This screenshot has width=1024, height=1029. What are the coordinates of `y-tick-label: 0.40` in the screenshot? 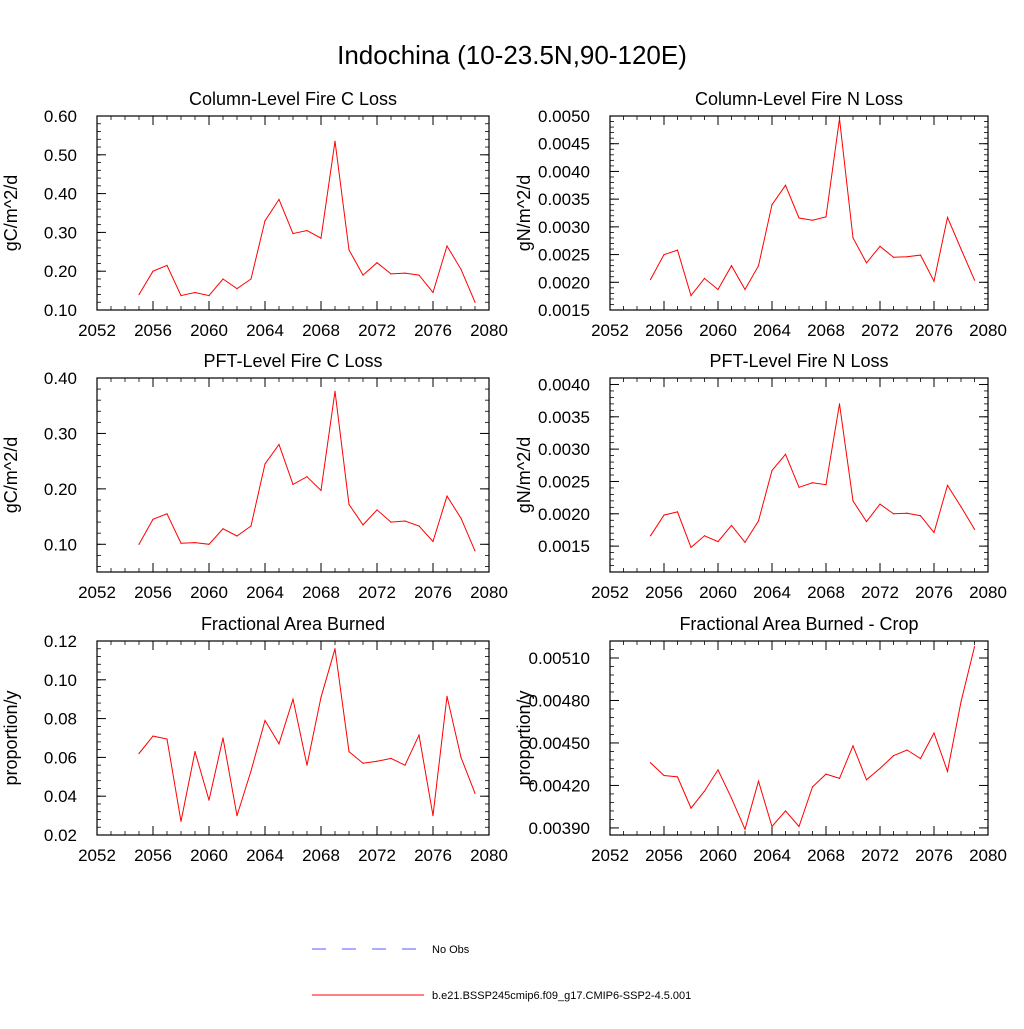 It's located at (60, 378).